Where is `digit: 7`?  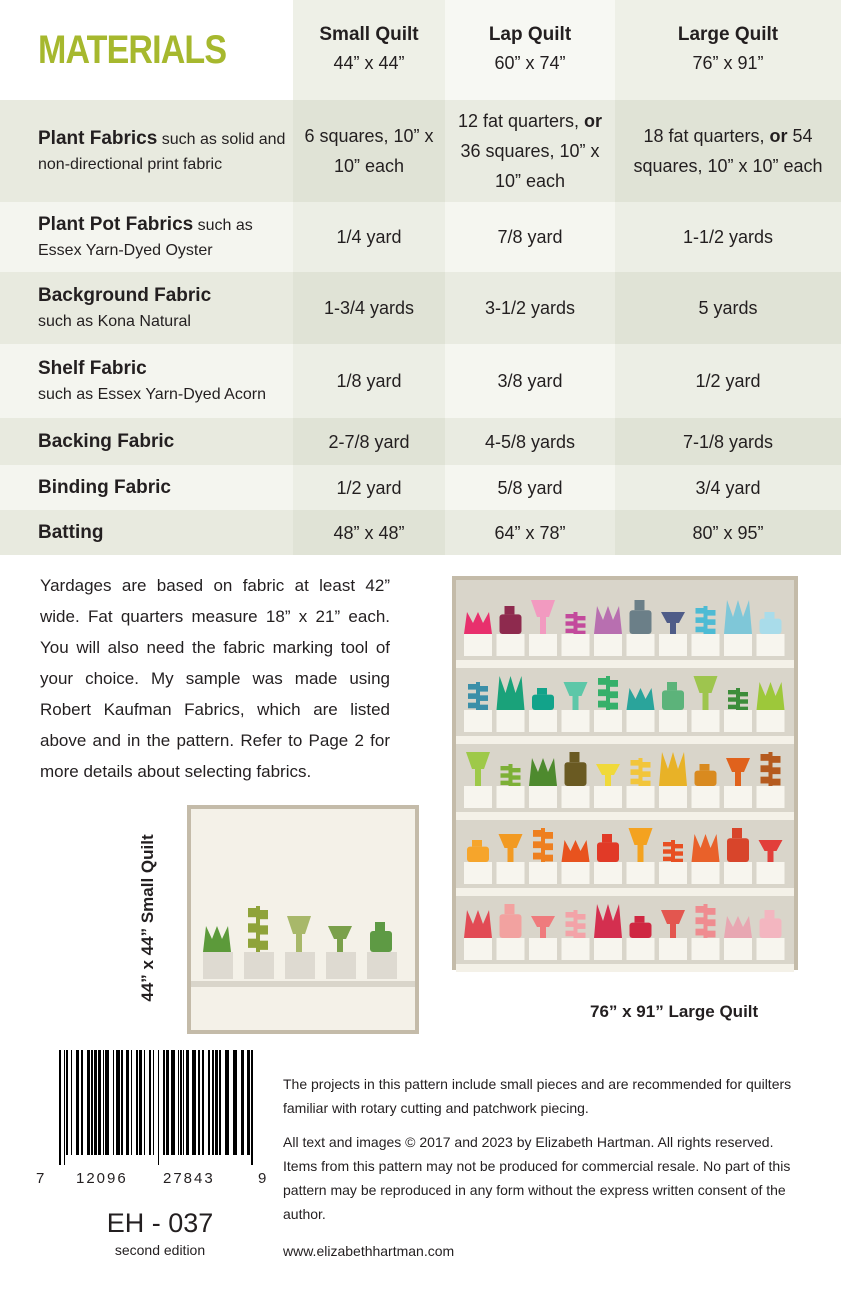
digit: 7 is located at coordinates (40, 1178).